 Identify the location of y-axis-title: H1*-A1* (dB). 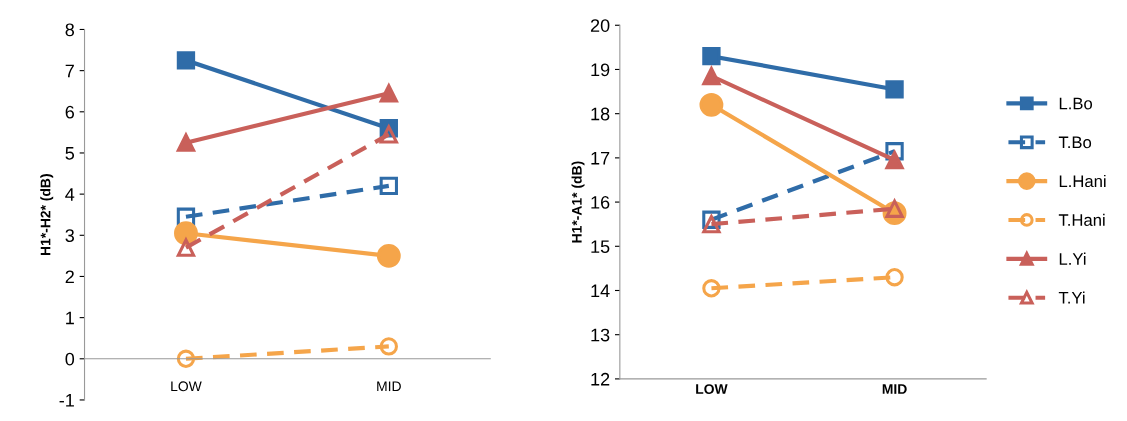
(578, 202).